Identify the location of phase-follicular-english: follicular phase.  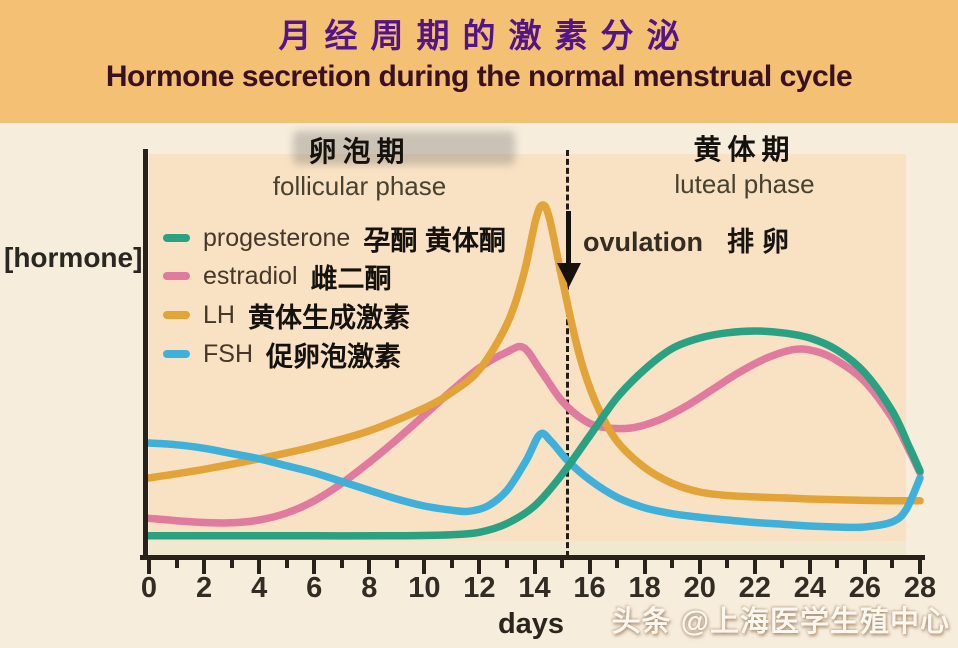
(359, 186).